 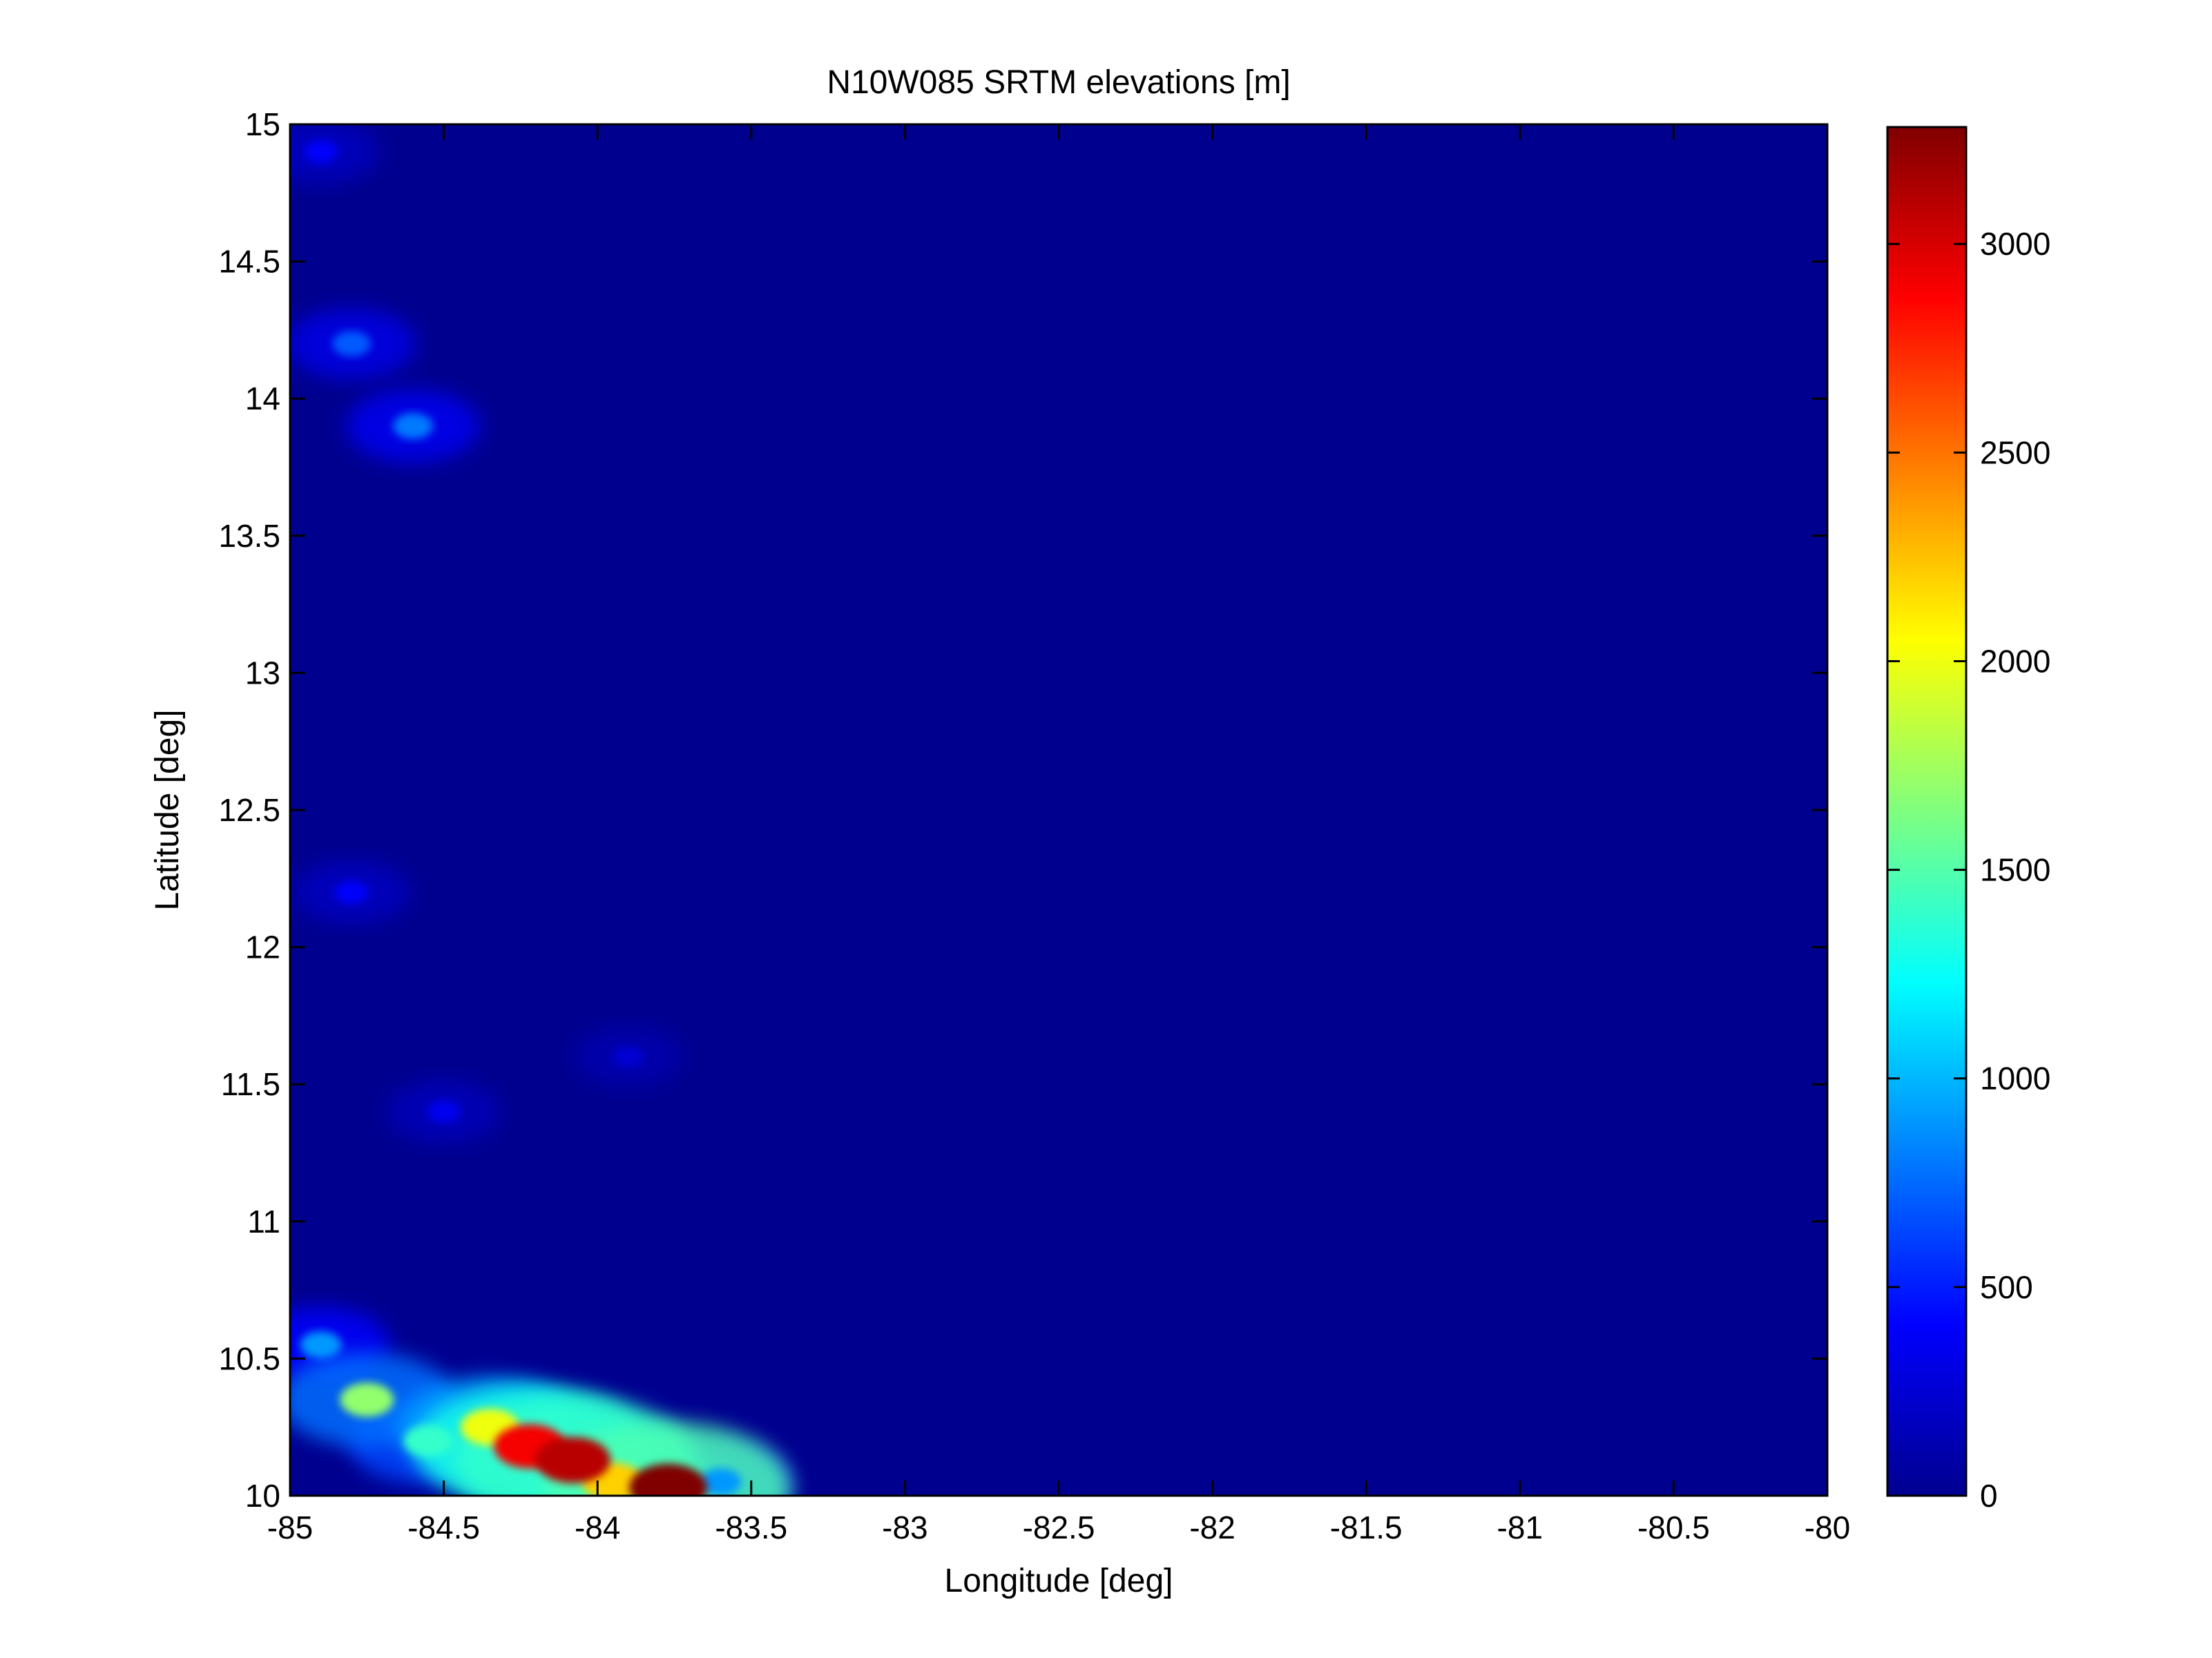 What do you see at coordinates (1989, 1496) in the screenshot?
I see `colorbar-tick-label: 0` at bounding box center [1989, 1496].